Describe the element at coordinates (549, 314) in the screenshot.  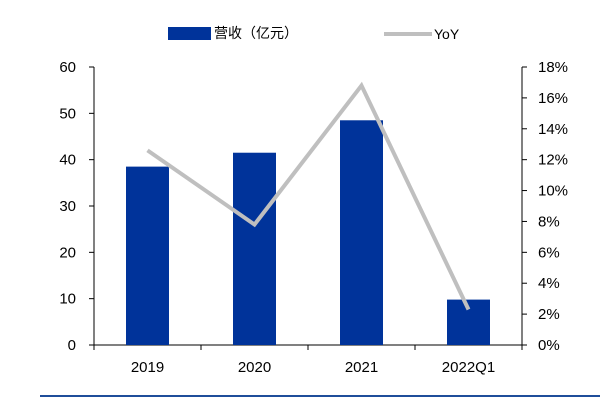
I see `right-tick-label: 2%` at that location.